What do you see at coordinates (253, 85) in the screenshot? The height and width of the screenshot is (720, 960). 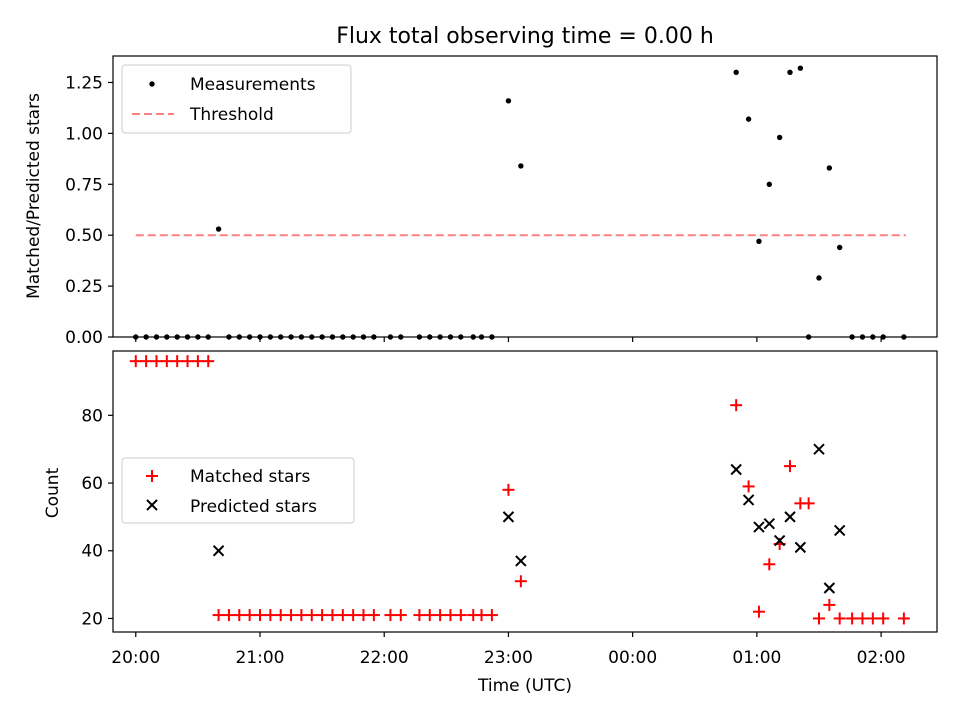 I see `legend-measurements-label: Measurements` at bounding box center [253, 85].